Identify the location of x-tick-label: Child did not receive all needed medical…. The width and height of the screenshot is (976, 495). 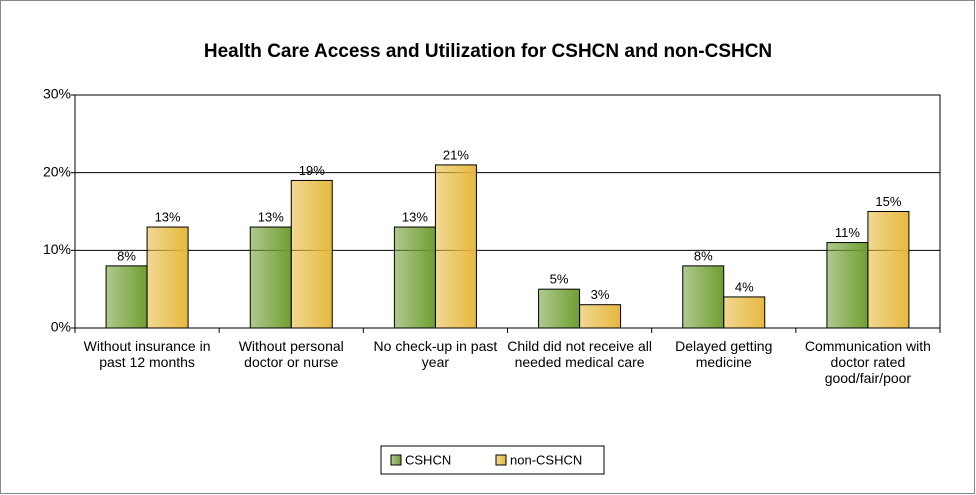
(579, 354).